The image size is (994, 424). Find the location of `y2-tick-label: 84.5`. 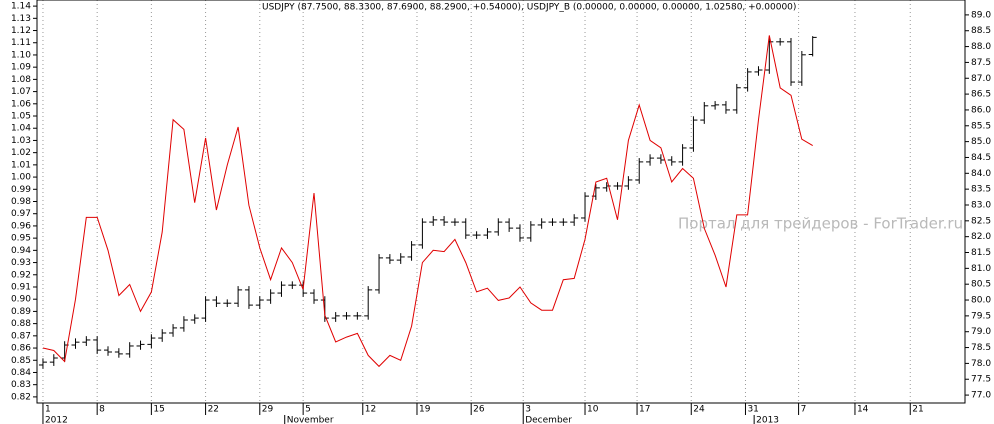

y2-tick-label: 84.5 is located at coordinates (981, 158).